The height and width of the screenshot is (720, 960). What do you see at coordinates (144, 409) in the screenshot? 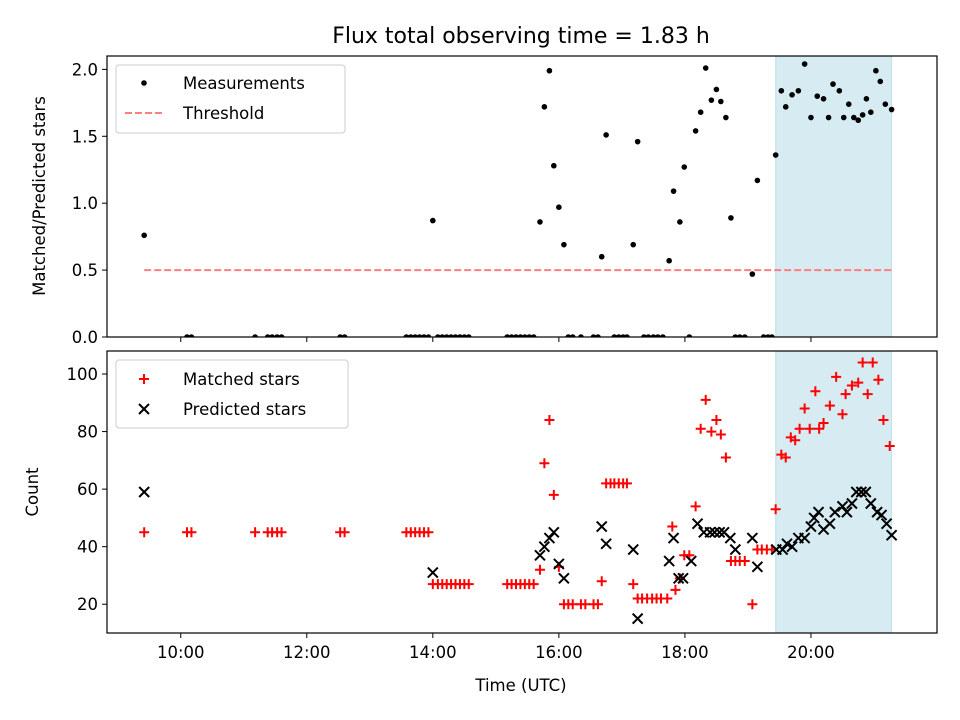
I see `legend-predicted-marker` at bounding box center [144, 409].